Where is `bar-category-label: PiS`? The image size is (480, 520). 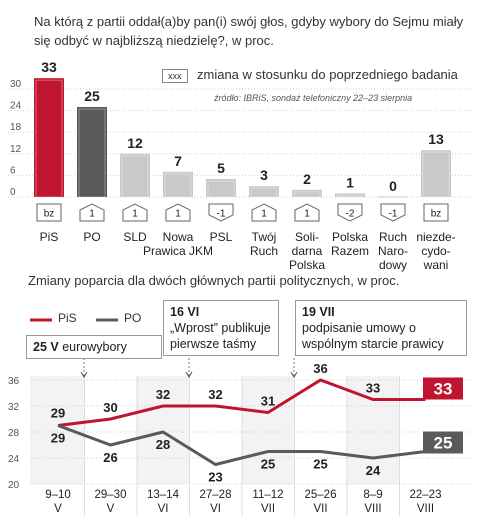 bar-category-label: PiS is located at coordinates (49, 237).